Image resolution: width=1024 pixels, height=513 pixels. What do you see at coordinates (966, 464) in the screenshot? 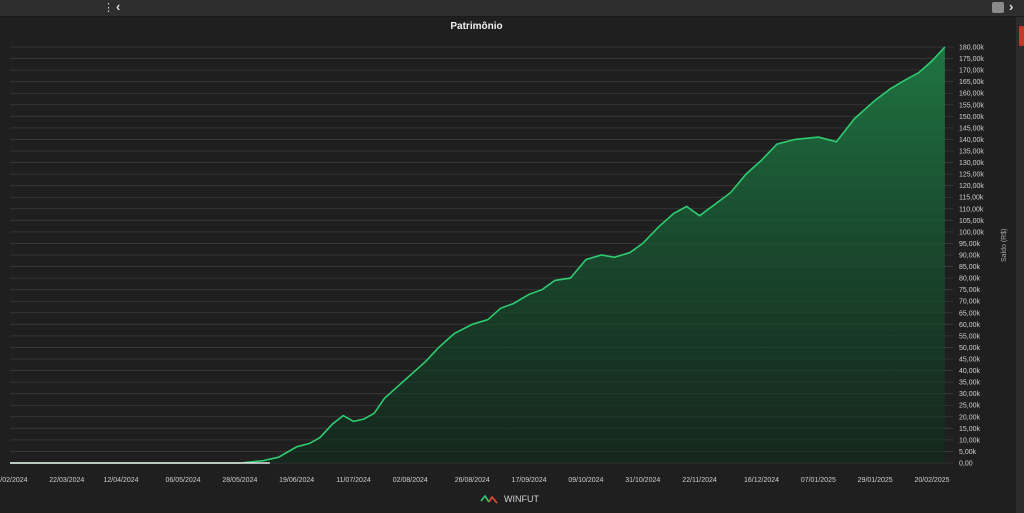
I see `y-tick-label: 0,00` at bounding box center [966, 464].